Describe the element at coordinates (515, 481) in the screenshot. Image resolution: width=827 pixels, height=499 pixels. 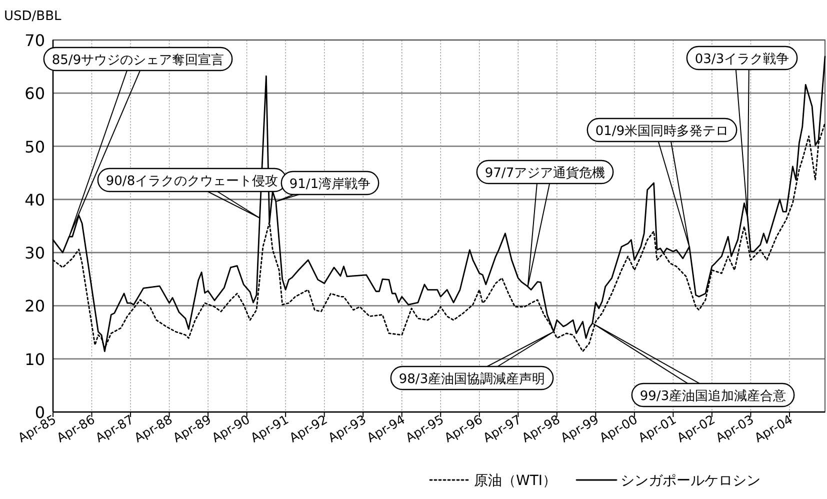
I see `legend-label: 原油（WTI）` at that location.